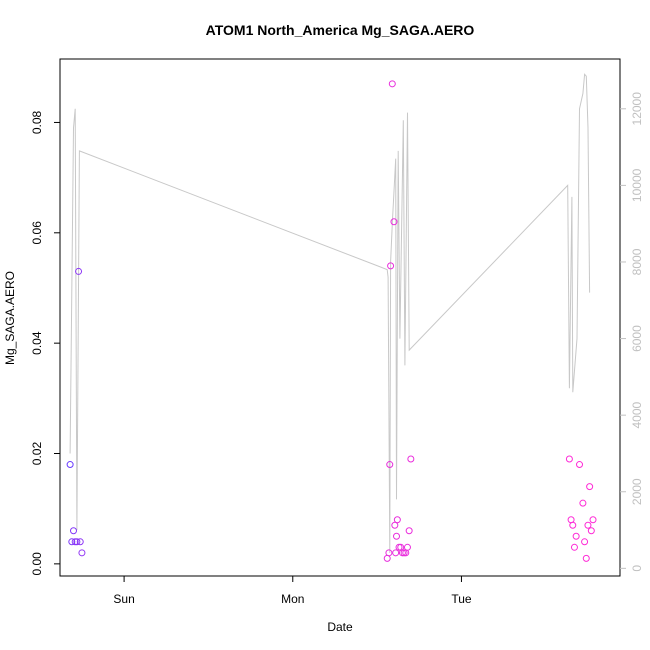 The image size is (650, 650). What do you see at coordinates (292, 599) in the screenshot?
I see `x-tick-label: Mon` at bounding box center [292, 599].